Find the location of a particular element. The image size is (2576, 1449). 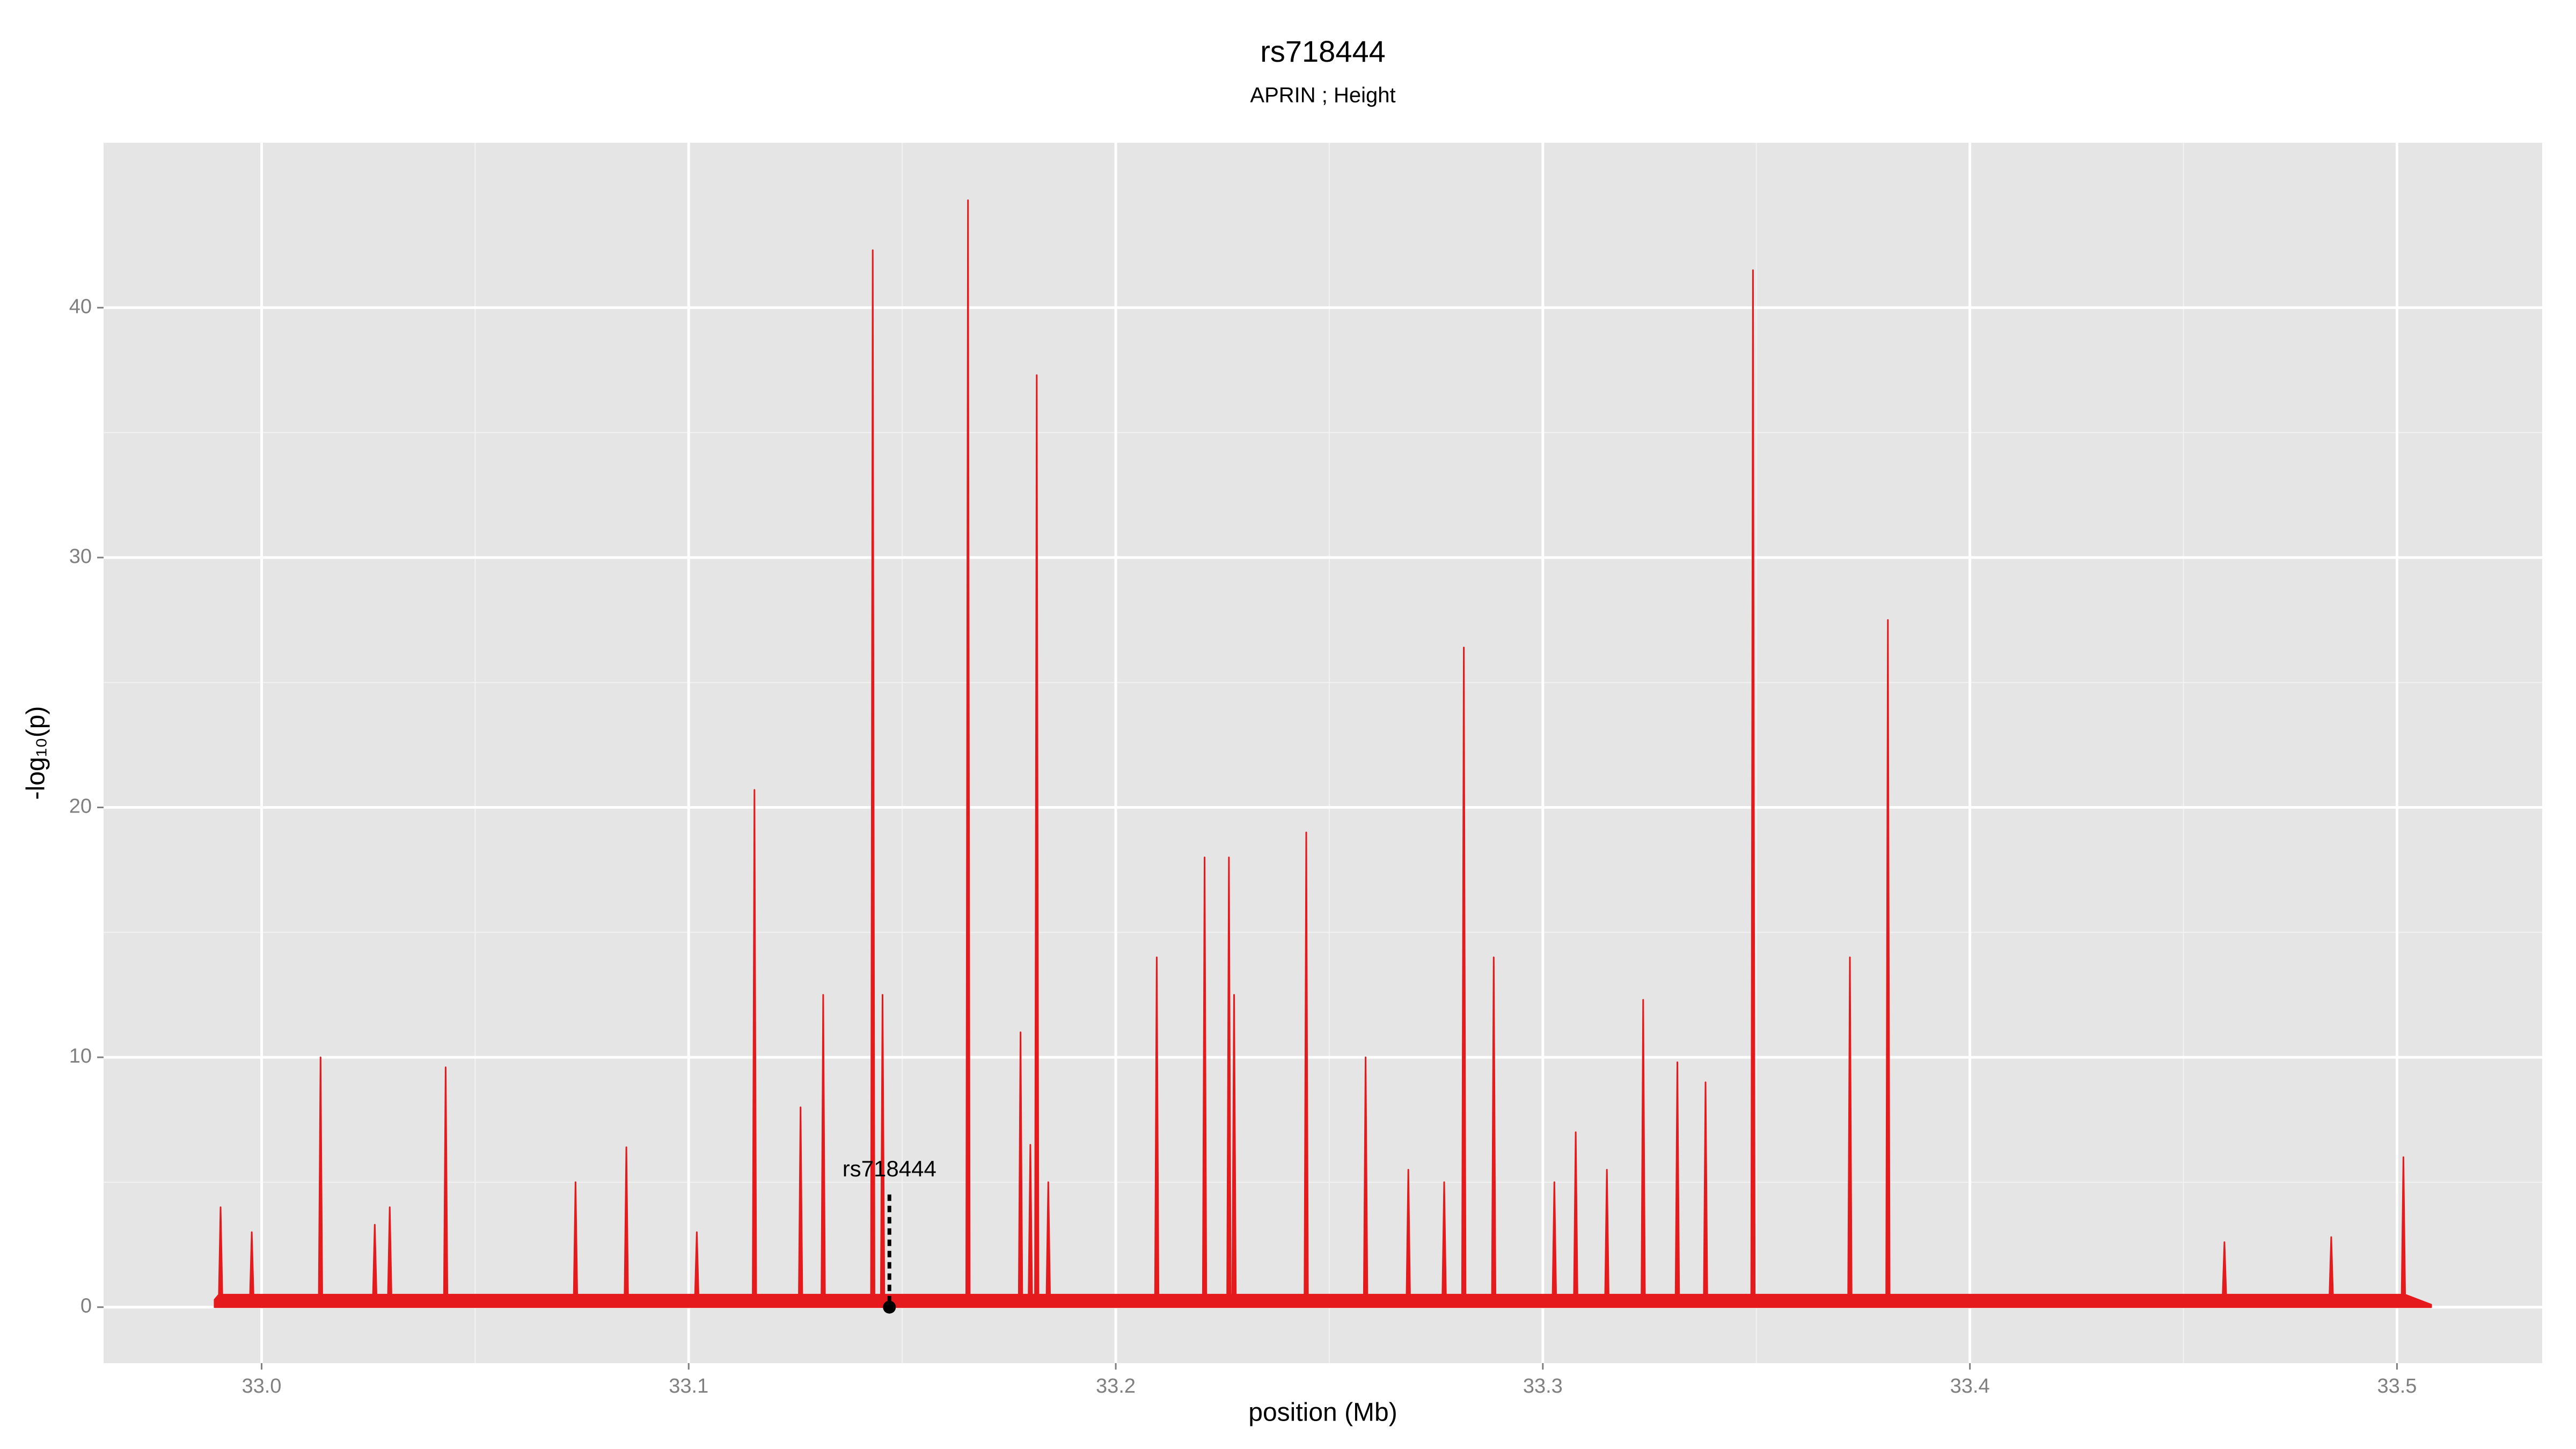

x-tick-label: 33.0 is located at coordinates (261, 1386).